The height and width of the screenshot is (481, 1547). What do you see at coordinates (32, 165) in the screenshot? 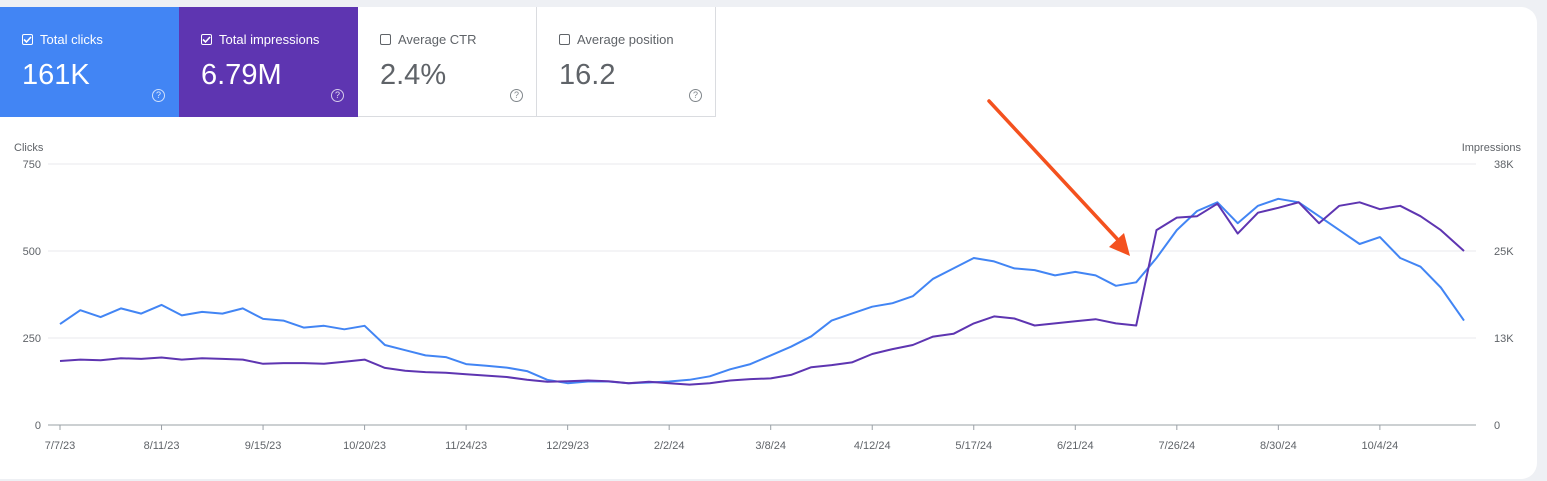
I see `y-tick-left: 750` at bounding box center [32, 165].